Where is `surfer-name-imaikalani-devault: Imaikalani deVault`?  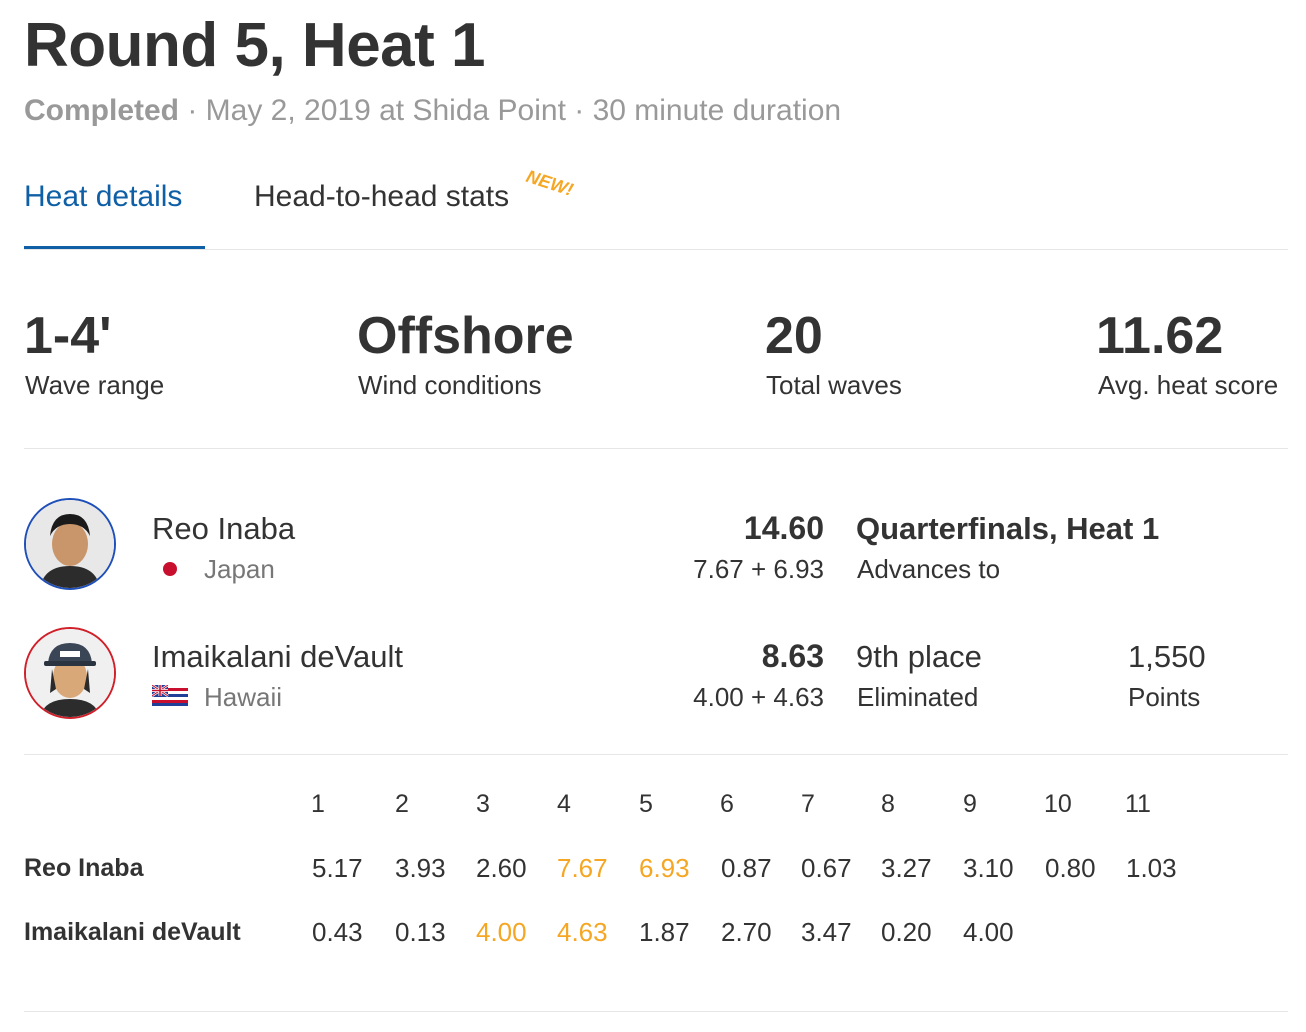
surfer-name-imaikalani-devault: Imaikalani deVault is located at coordinates (278, 656).